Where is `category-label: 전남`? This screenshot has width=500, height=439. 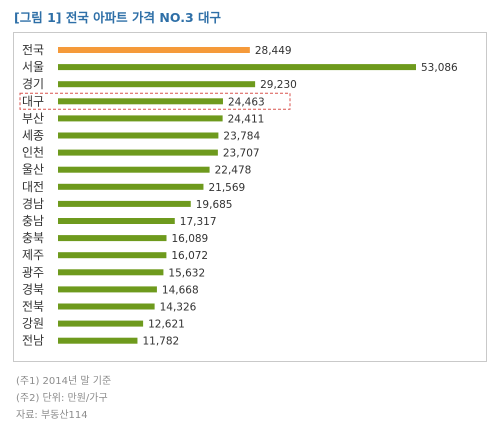 category-label: 전남 is located at coordinates (33, 341).